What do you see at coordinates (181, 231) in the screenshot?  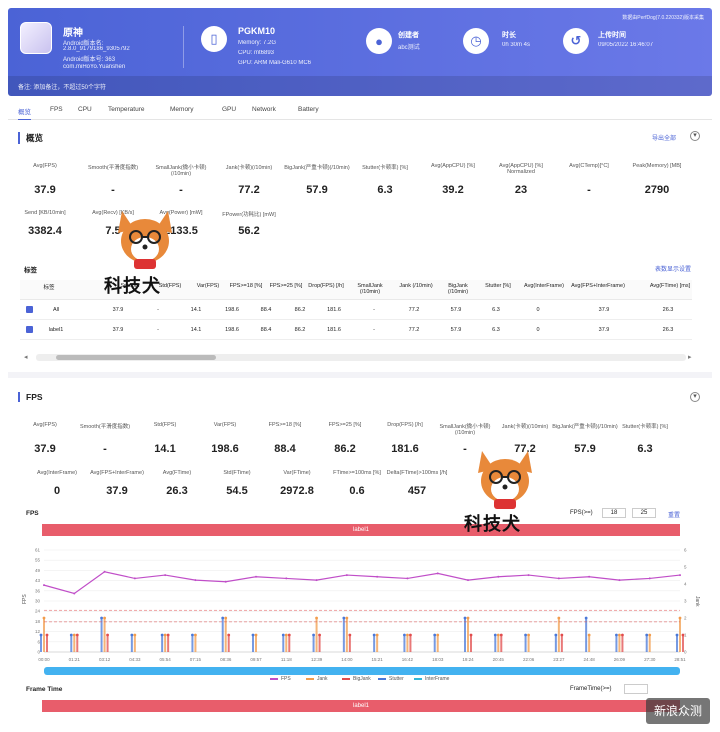 I see `metric-value: 2133.5` at bounding box center [181, 231].